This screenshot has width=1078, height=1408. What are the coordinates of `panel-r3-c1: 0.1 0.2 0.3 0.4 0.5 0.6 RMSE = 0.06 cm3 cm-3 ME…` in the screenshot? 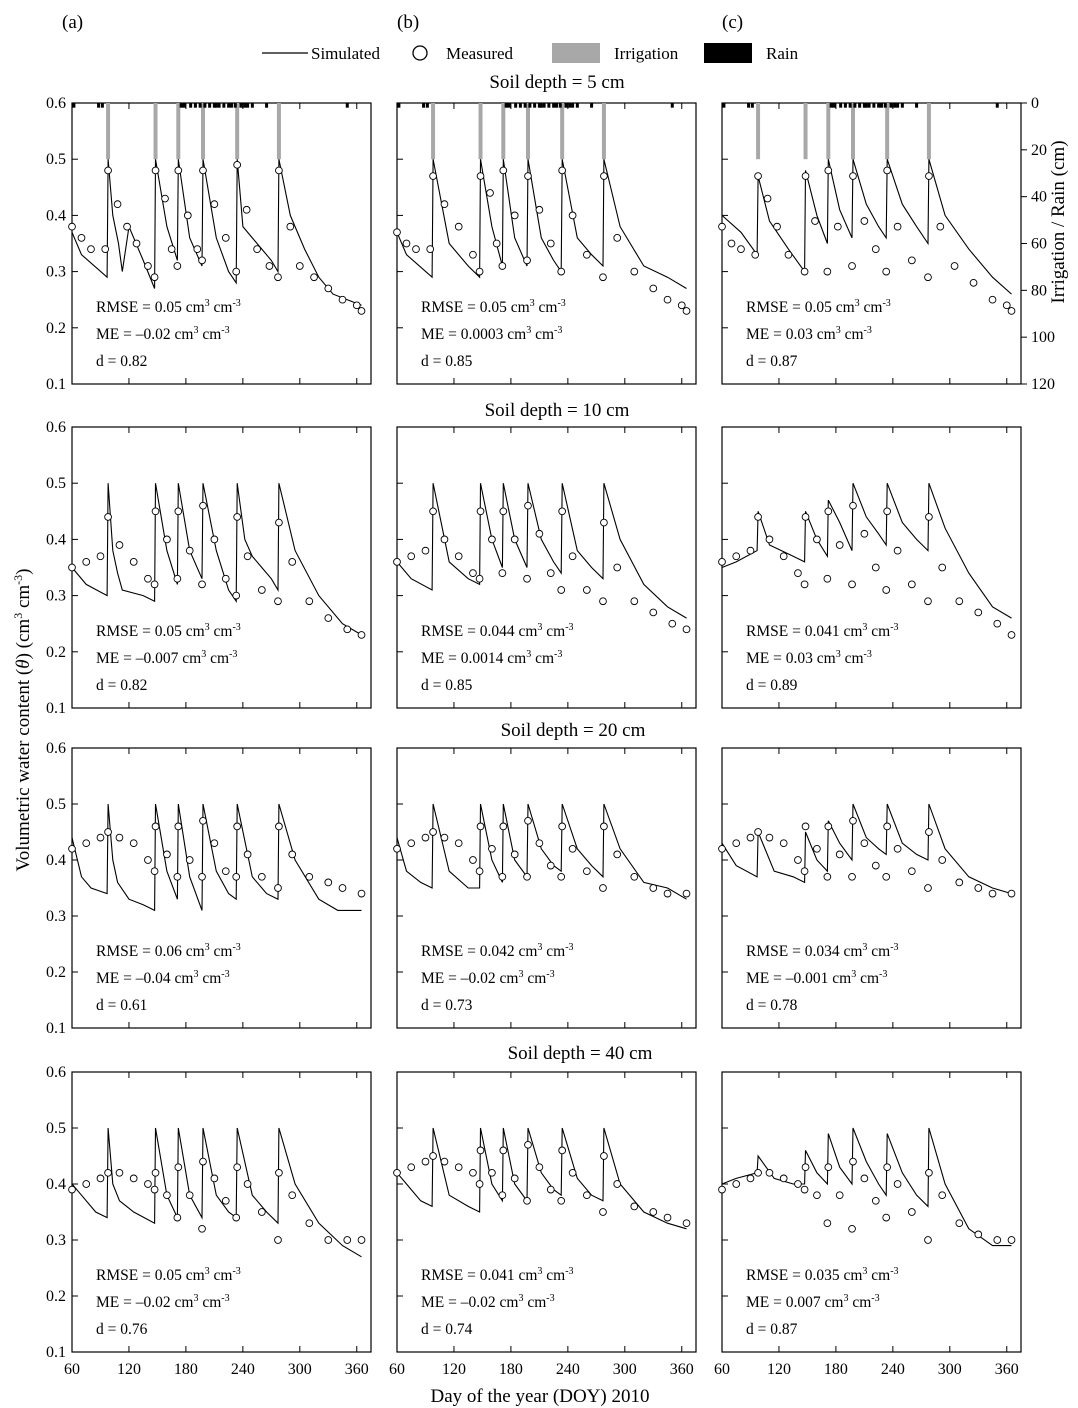 It's located at (209, 888).